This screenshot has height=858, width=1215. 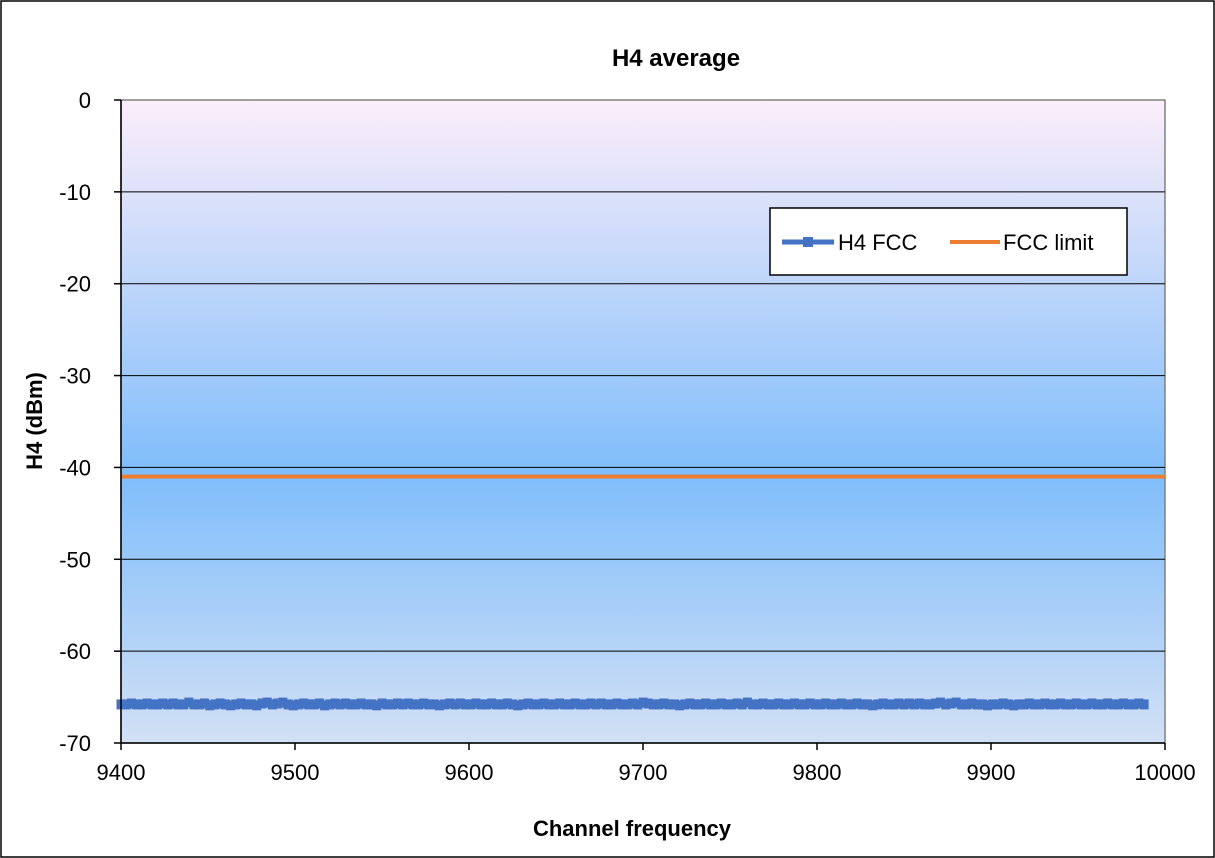 I want to click on legend-label-h4-fcc: H4 FCC, so click(x=878, y=242).